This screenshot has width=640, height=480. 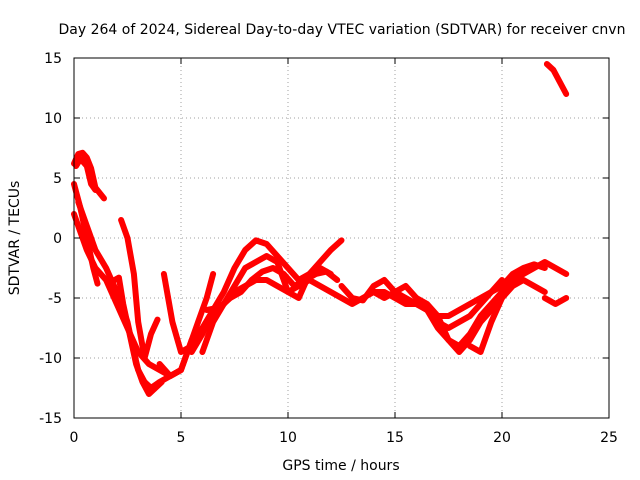 I want to click on series-s13, so click(x=443, y=290).